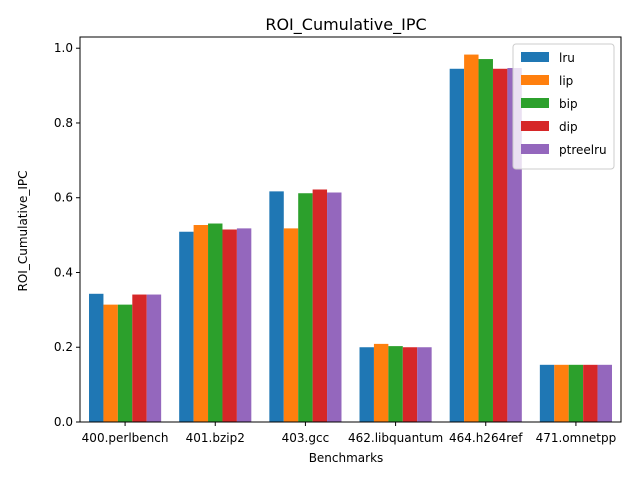 The width and height of the screenshot is (640, 480). I want to click on bar-ptreelru-401.bzip2, so click(244, 325).